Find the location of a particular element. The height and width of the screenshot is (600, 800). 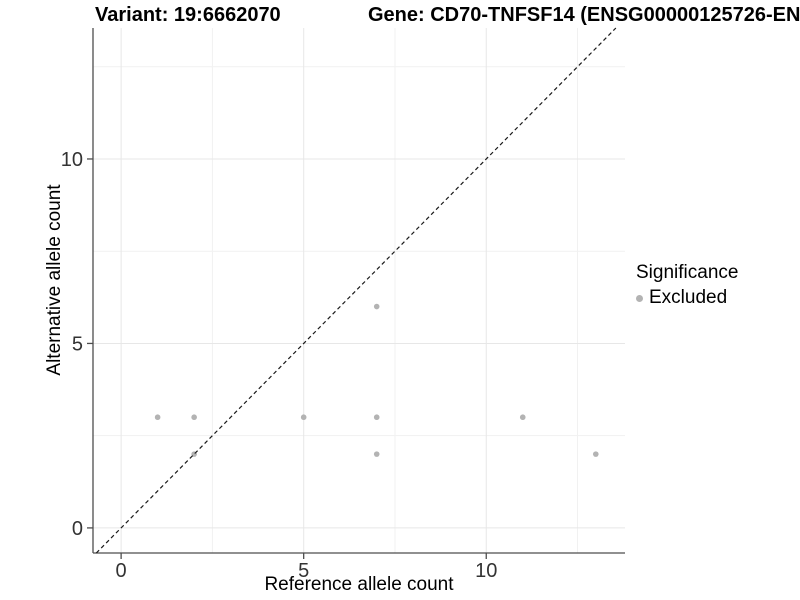

plot-title-gene: Gene: CD70-TNFSF14 (ENSG00000125726-ENS is located at coordinates (584, 15).